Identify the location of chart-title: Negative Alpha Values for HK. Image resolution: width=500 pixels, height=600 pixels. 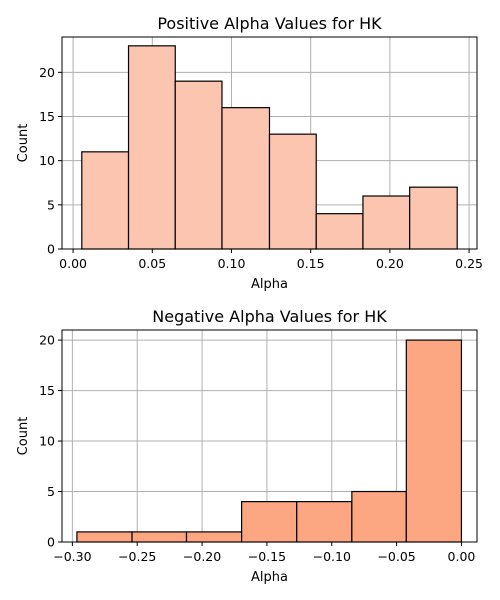
(269, 316).